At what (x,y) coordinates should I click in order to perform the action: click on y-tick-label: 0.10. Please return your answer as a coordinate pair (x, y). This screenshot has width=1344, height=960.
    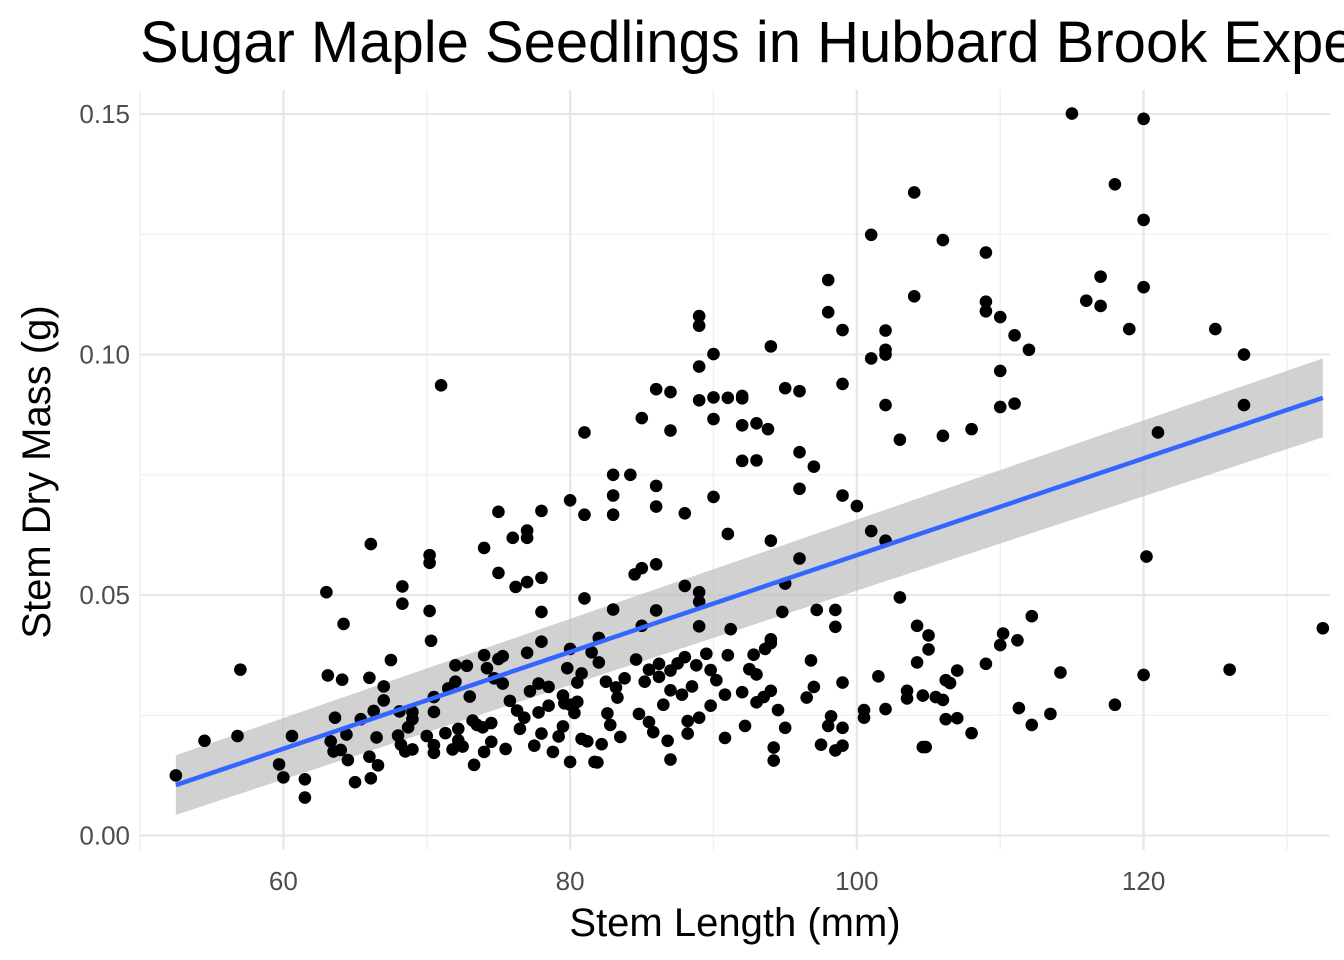
    Looking at the image, I should click on (104, 355).